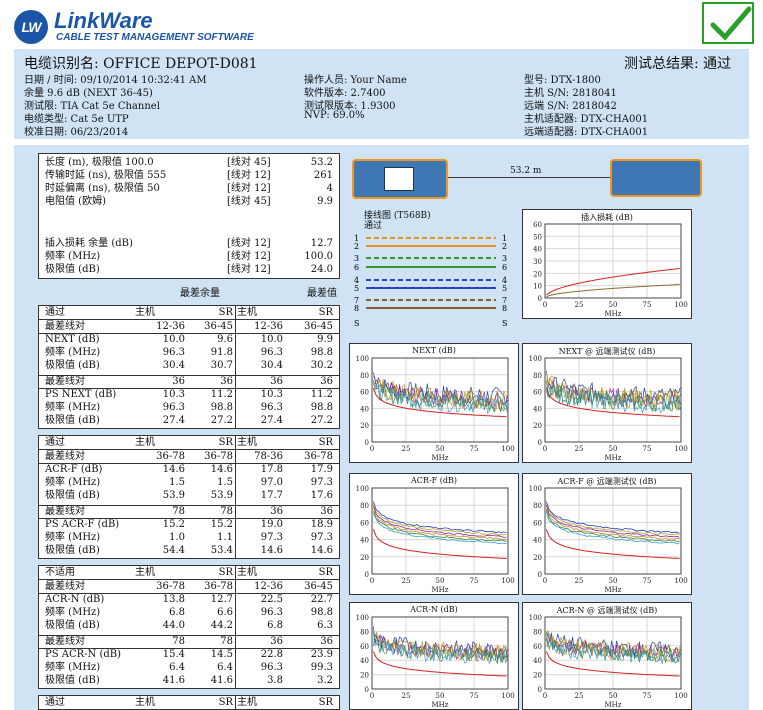 The height and width of the screenshot is (710, 763). I want to click on chart-next: NEXT (dB) 0 20 40 60 80 100 0 25 50 75 100 MHz, so click(434, 403).